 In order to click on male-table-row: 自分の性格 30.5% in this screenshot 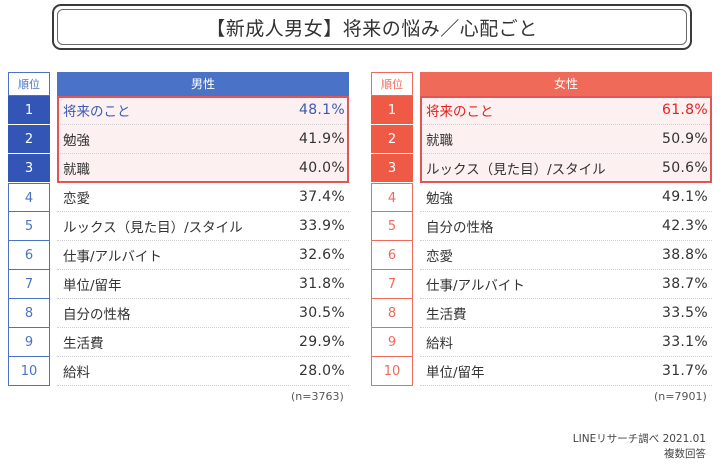, I will do `click(203, 313)`.